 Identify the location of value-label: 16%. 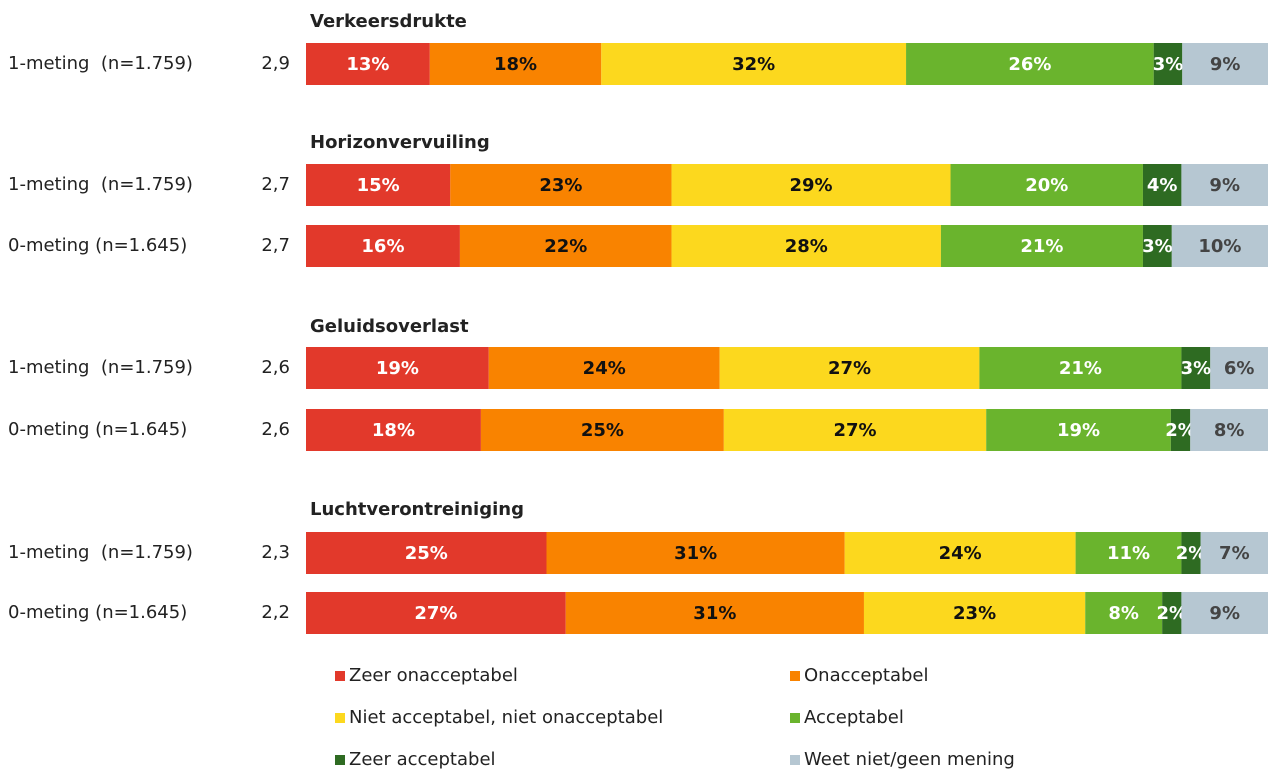
(382, 246).